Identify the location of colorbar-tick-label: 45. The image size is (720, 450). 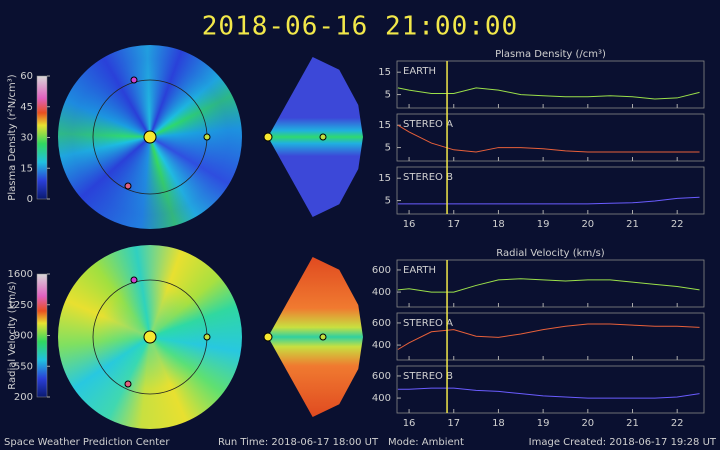
(26, 107).